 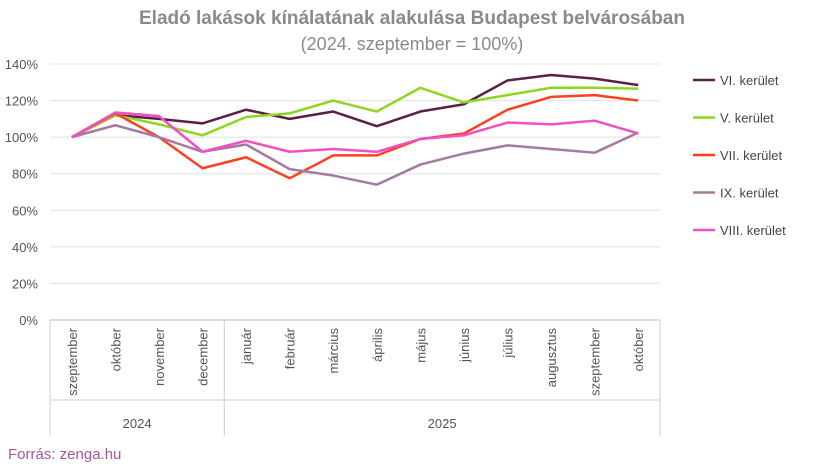 I want to click on y-tick-label: 20%, so click(x=25, y=283).